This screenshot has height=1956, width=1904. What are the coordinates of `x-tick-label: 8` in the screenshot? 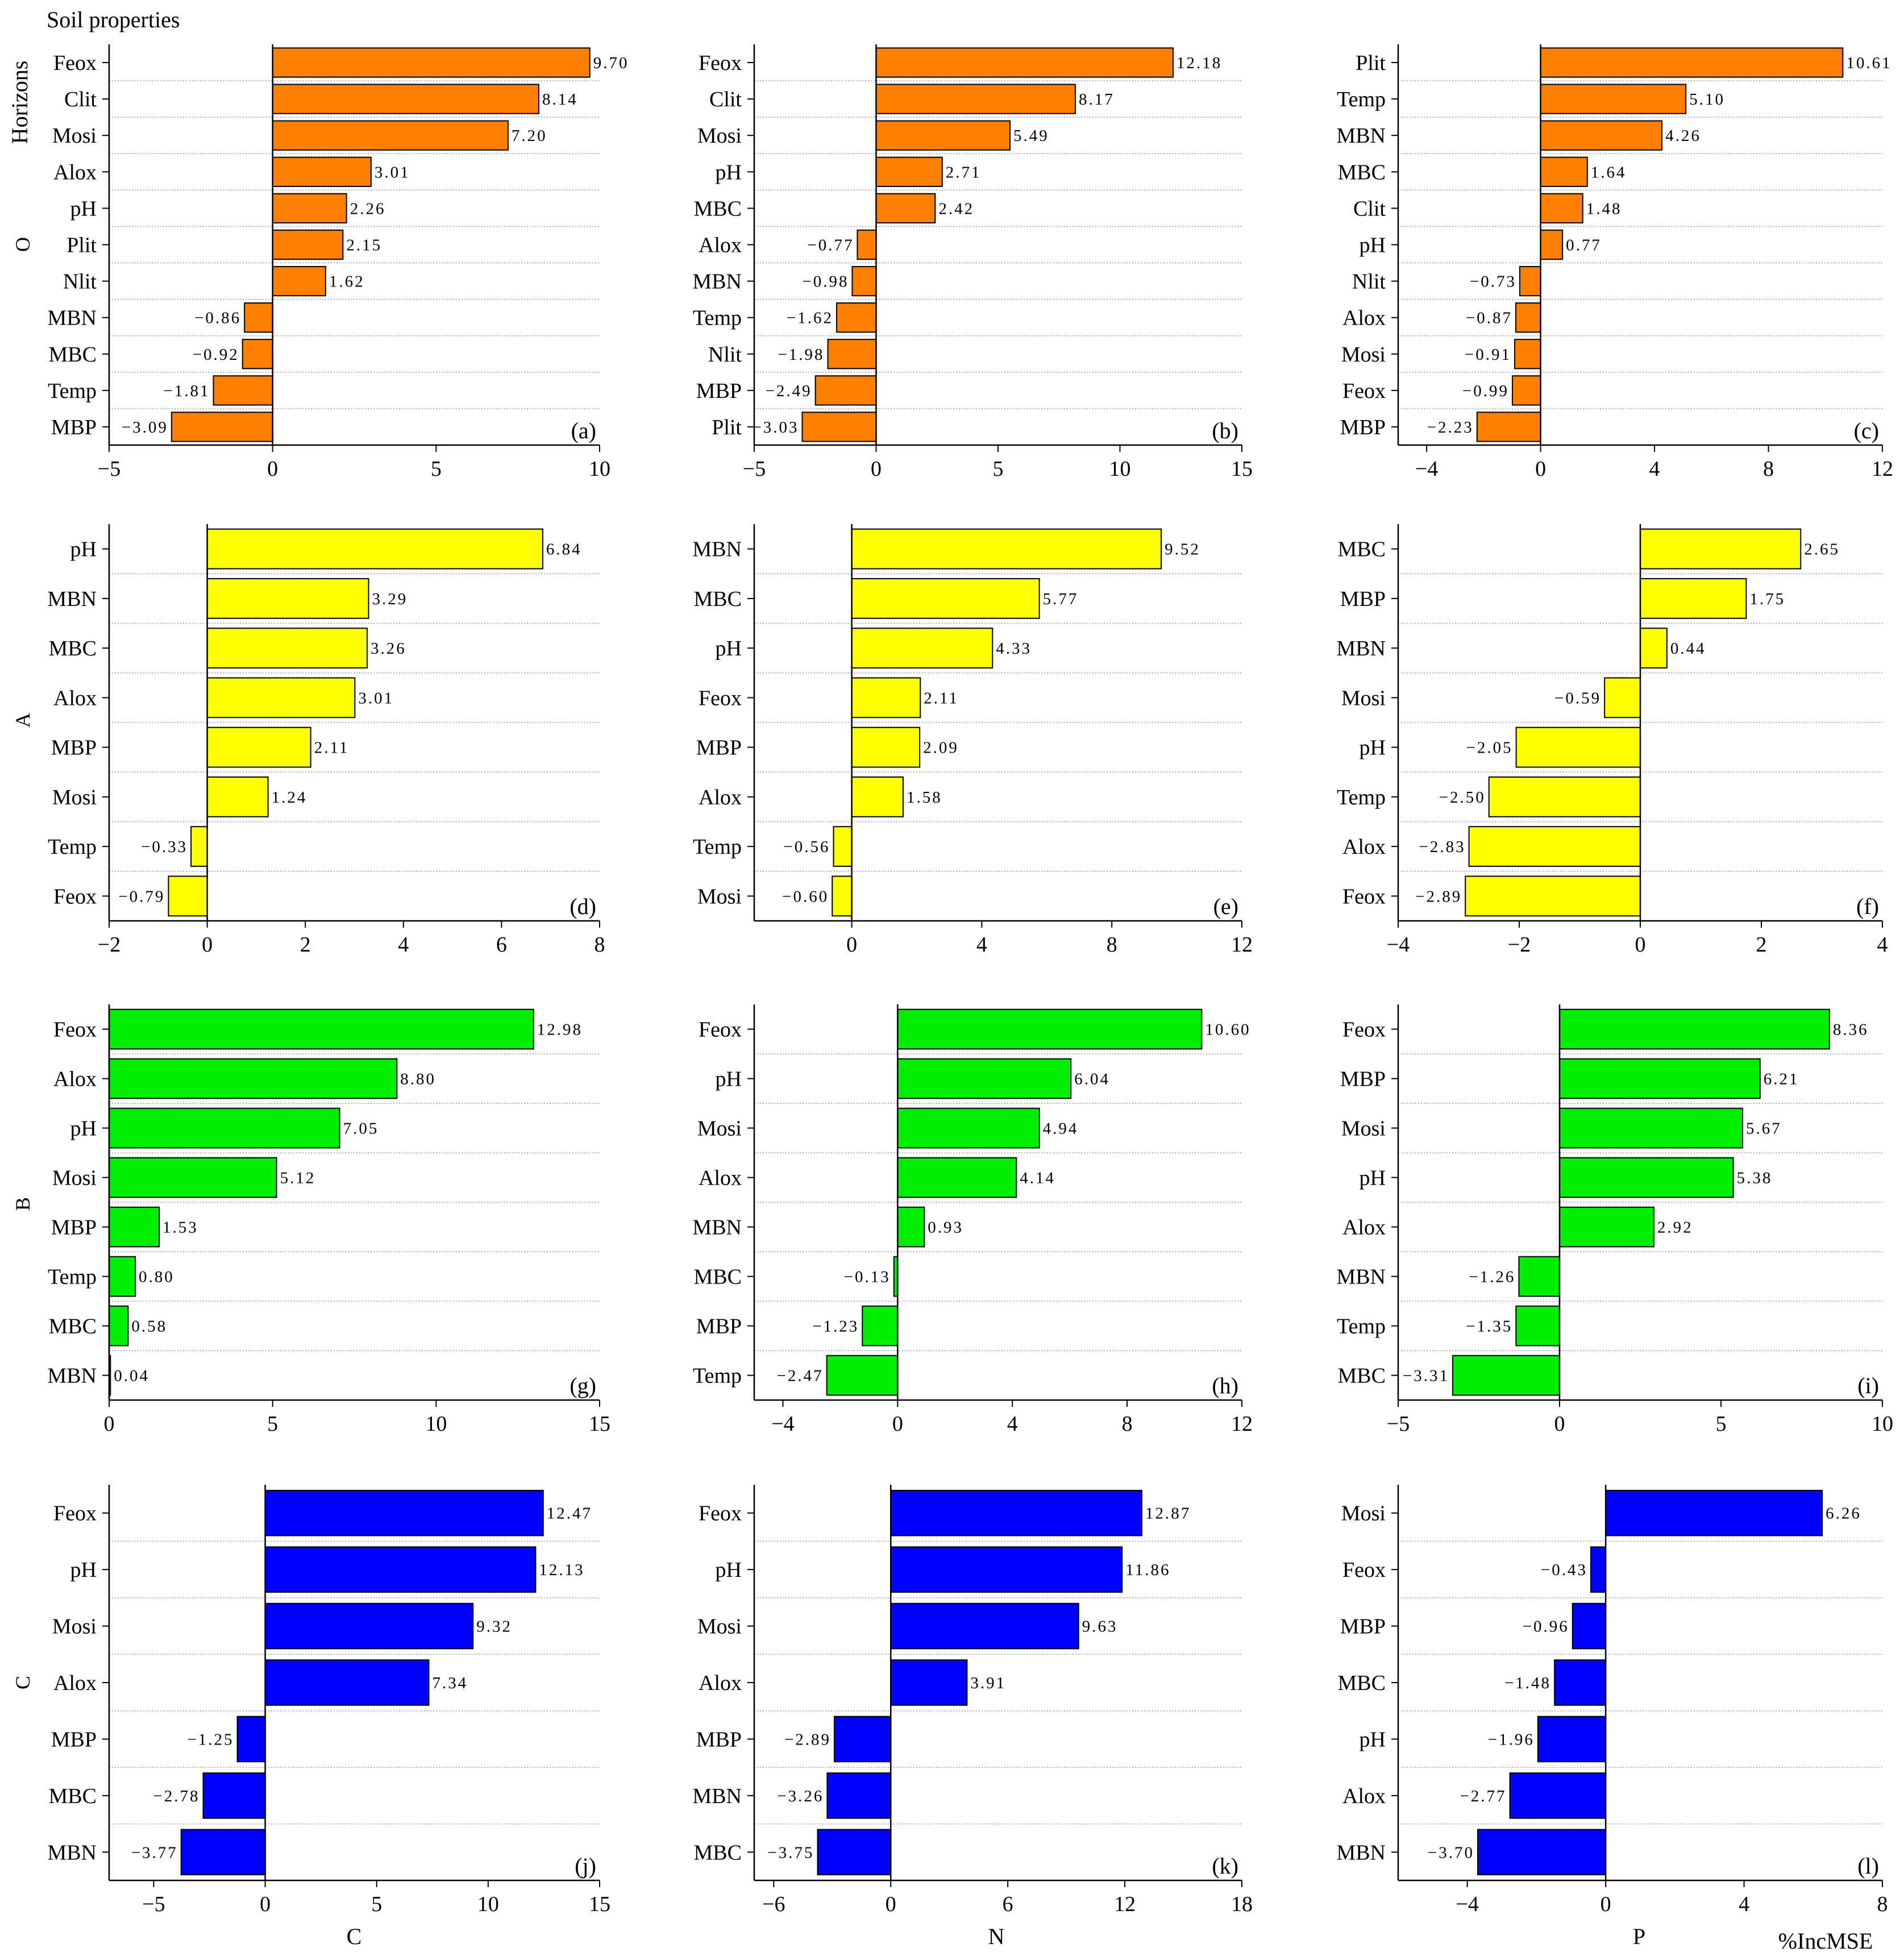 It's located at (1127, 1424).